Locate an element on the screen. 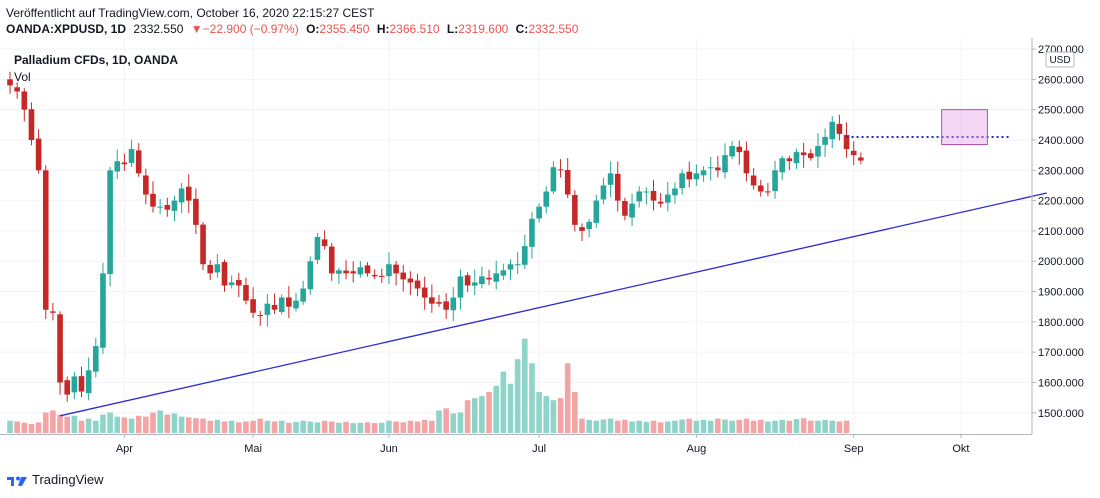 This screenshot has width=1100, height=498. brand-label: TradingView is located at coordinates (68, 479).